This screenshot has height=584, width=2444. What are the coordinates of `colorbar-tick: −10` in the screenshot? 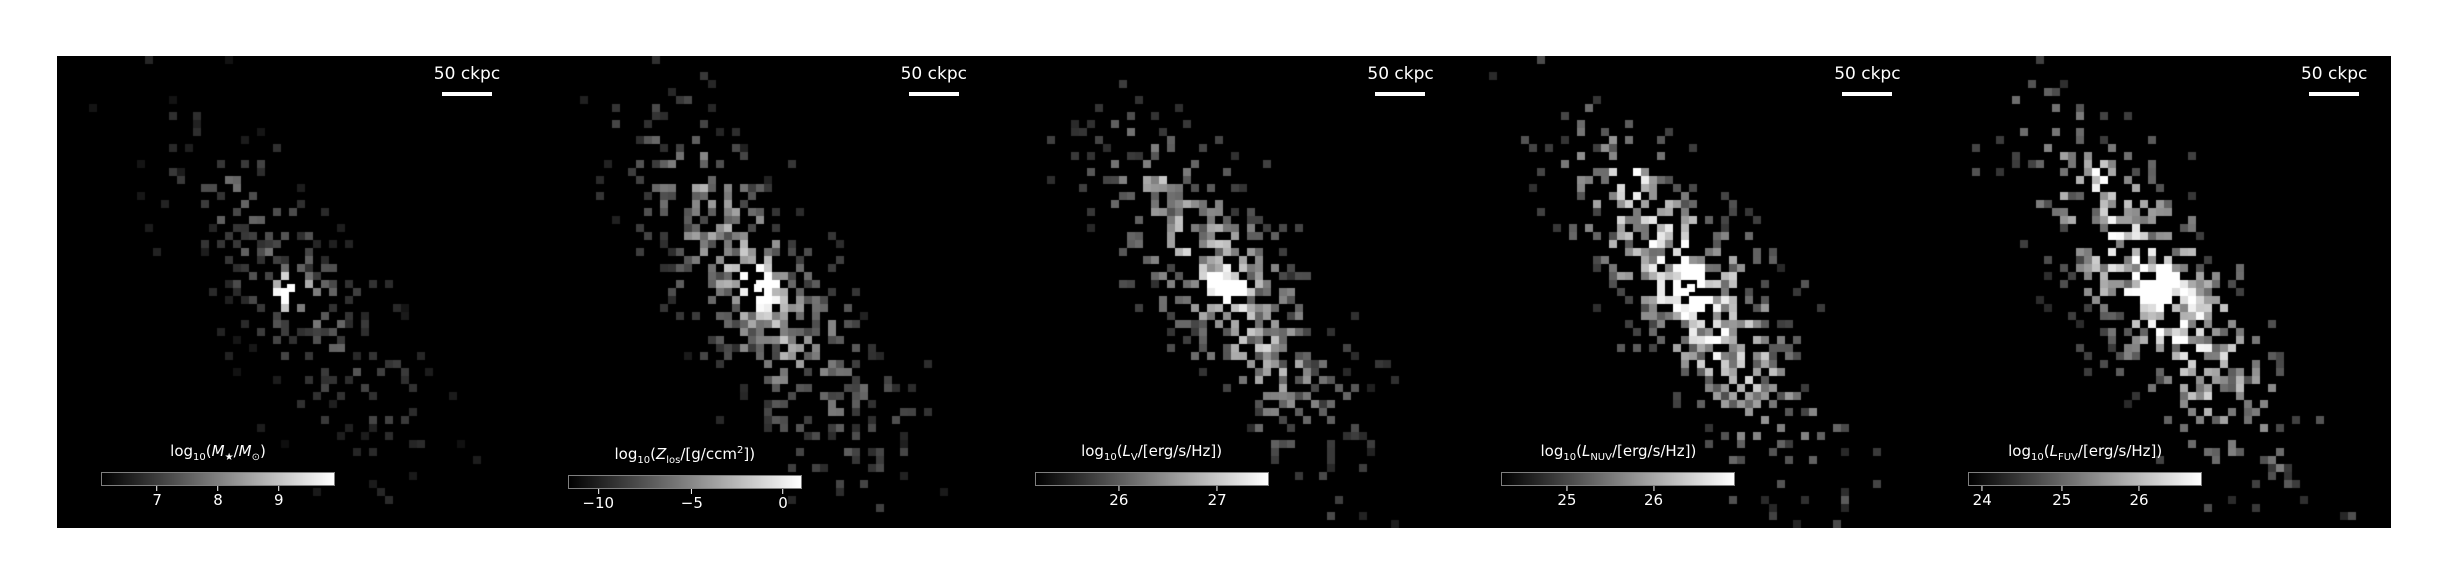 It's located at (598, 500).